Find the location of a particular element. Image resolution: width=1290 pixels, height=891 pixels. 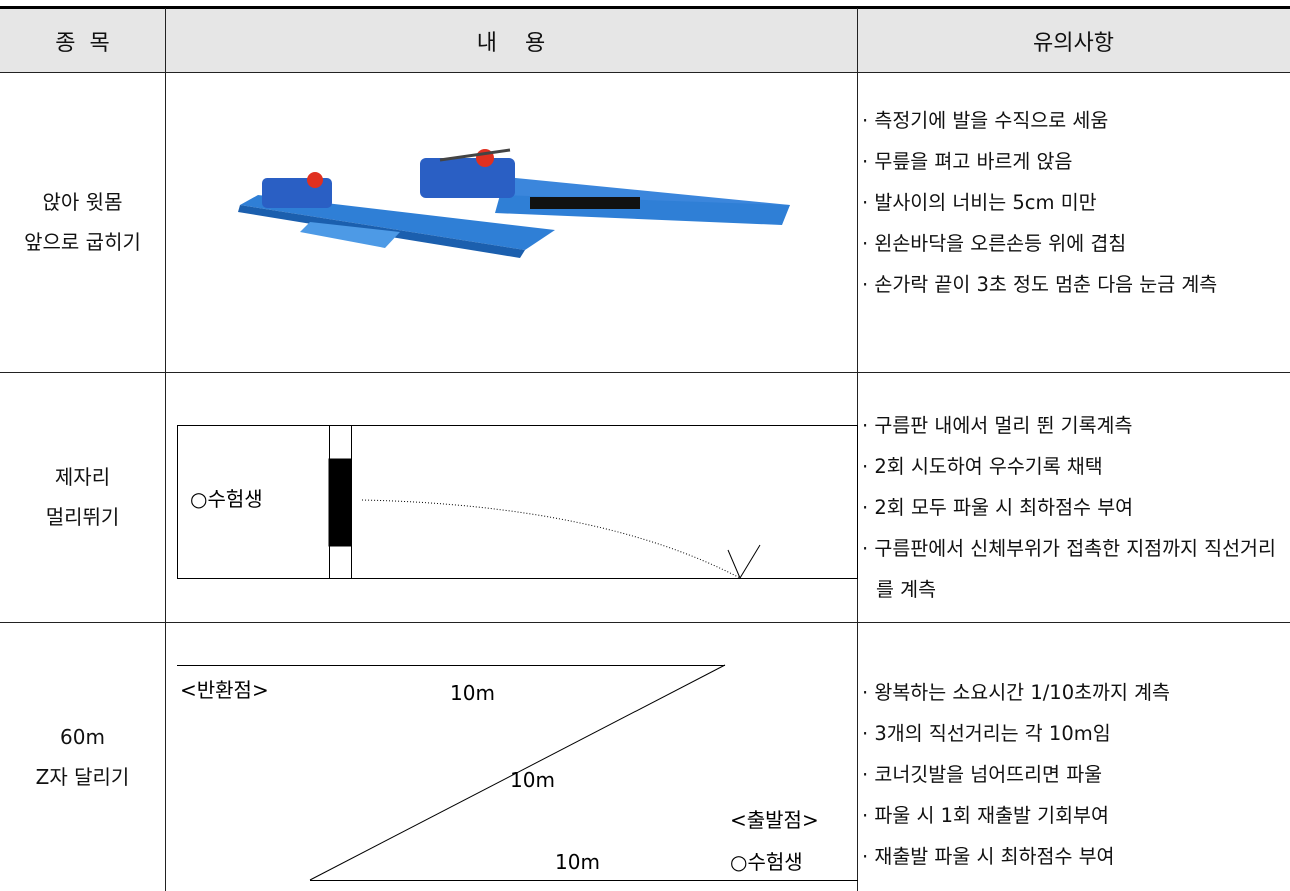

note: · 발사이의 너비는 5cm 미만 is located at coordinates (979, 202).